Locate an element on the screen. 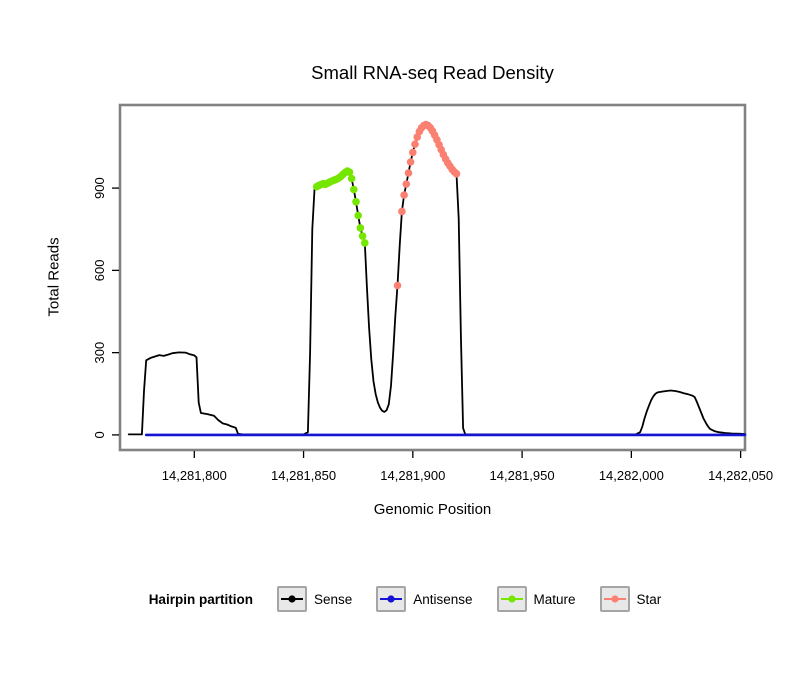 Image resolution: width=810 pixels, height=690 pixels. x-axis-tick-label: 14,281,800 is located at coordinates (194, 475).